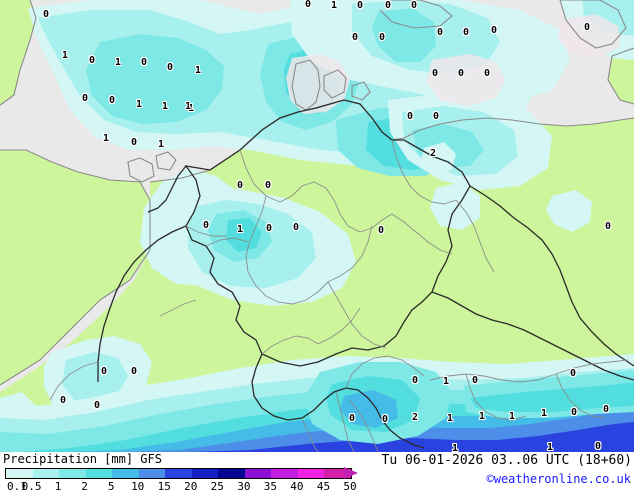 The image size is (634, 493). What do you see at coordinates (180, 486) in the screenshot?
I see `legend-tick-labels: 0.1 0.5 1 2 5 10 15 20 25 30 35 40 45 50` at bounding box center [180, 486].